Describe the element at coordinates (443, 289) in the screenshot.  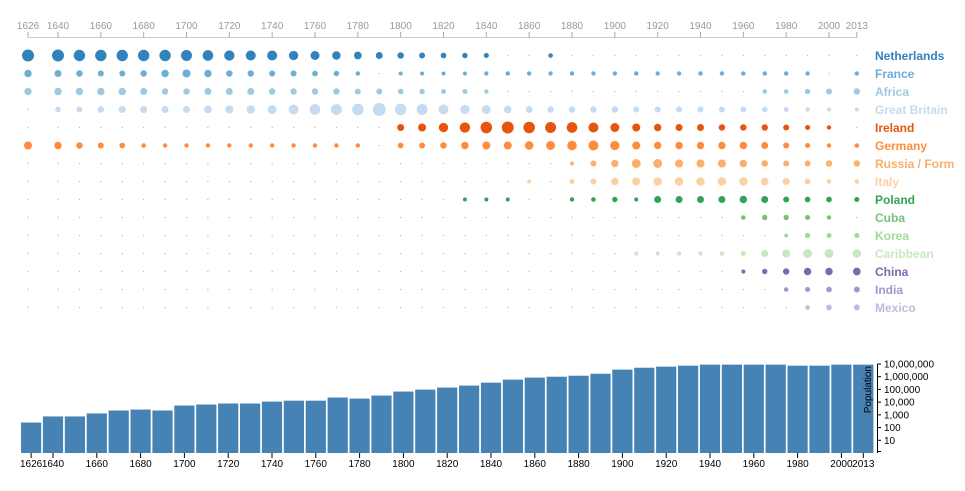
I see `row-india` at that location.